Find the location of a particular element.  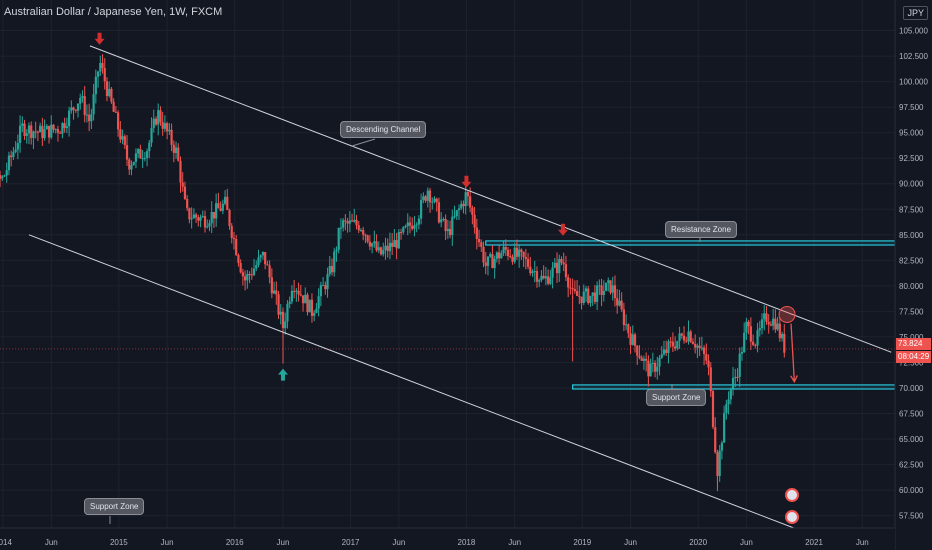

y-tick-label: 82.500 is located at coordinates (911, 260).